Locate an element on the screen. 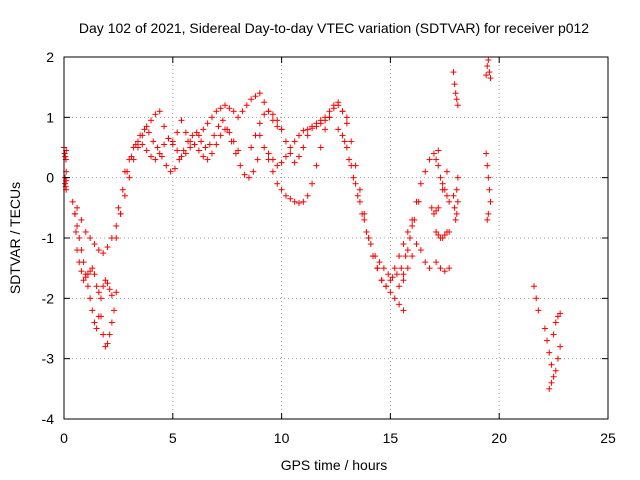 This screenshot has height=480, width=640. x-tick-label: 15 is located at coordinates (391, 438).